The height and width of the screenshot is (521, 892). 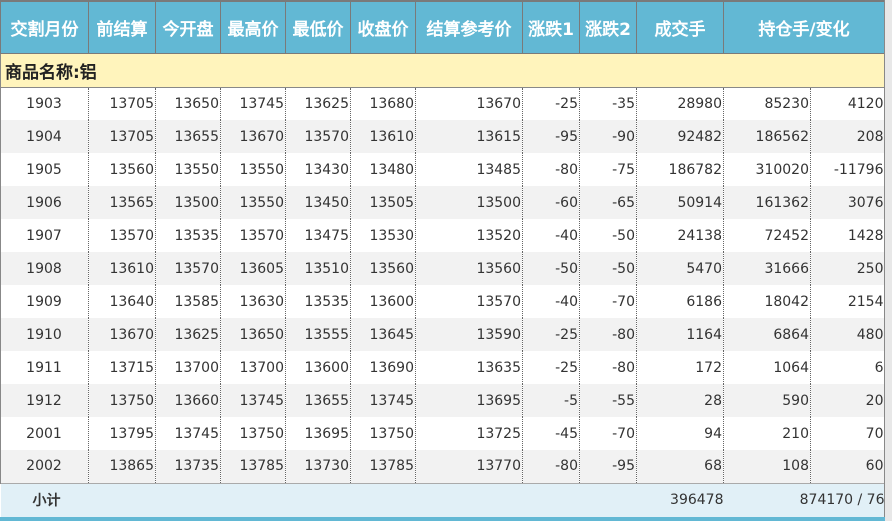 I want to click on table-cell: 6186, so click(x=680, y=301).